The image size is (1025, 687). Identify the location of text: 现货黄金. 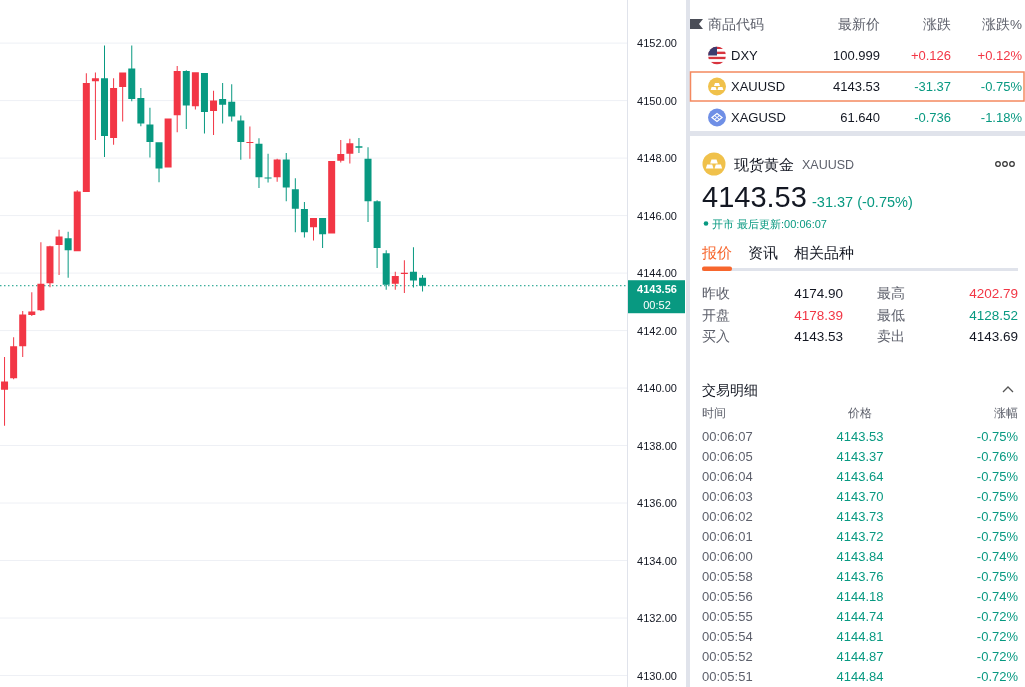
(764, 164).